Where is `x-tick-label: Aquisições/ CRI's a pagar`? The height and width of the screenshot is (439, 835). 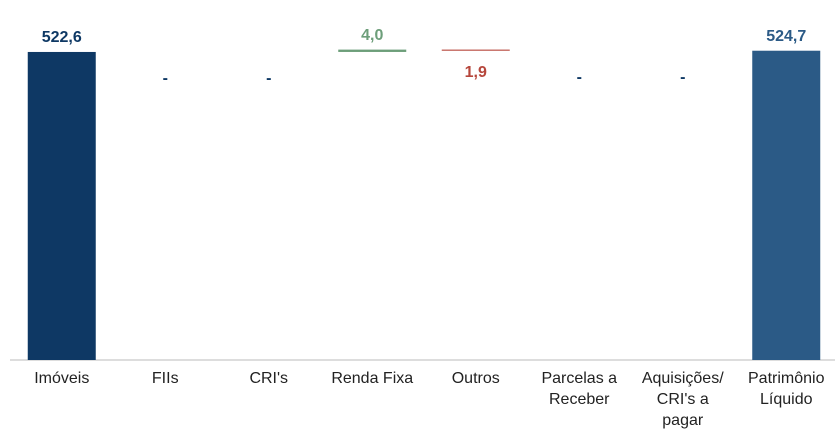 x-tick-label: Aquisições/ CRI's a pagar is located at coordinates (682, 399).